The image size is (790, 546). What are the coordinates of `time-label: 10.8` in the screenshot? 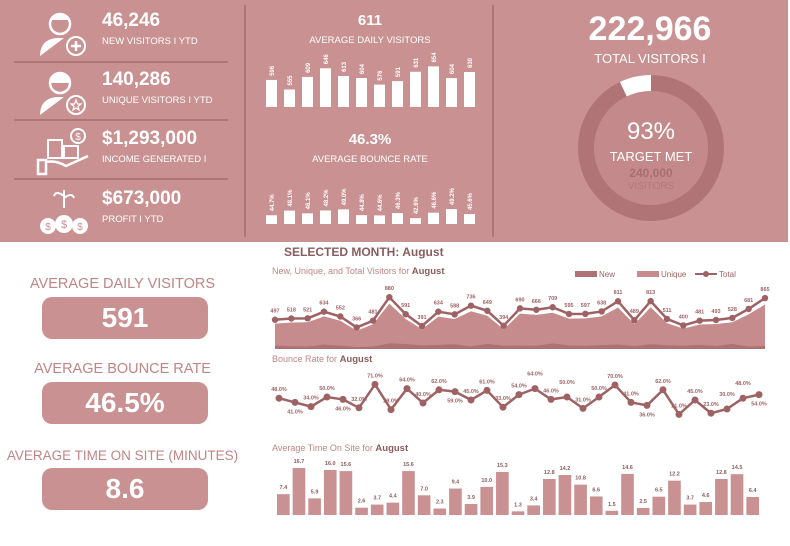 It's located at (580, 479).